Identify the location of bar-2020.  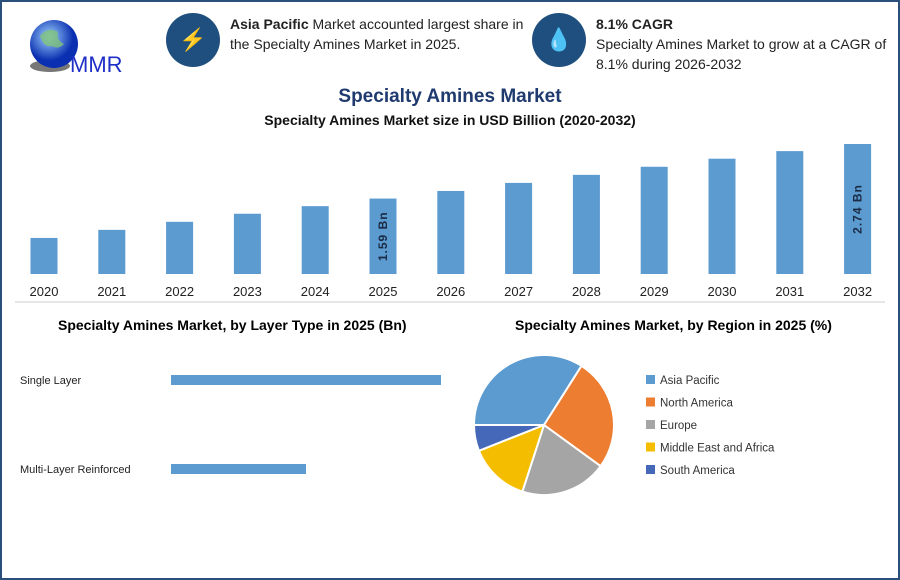
(44, 255).